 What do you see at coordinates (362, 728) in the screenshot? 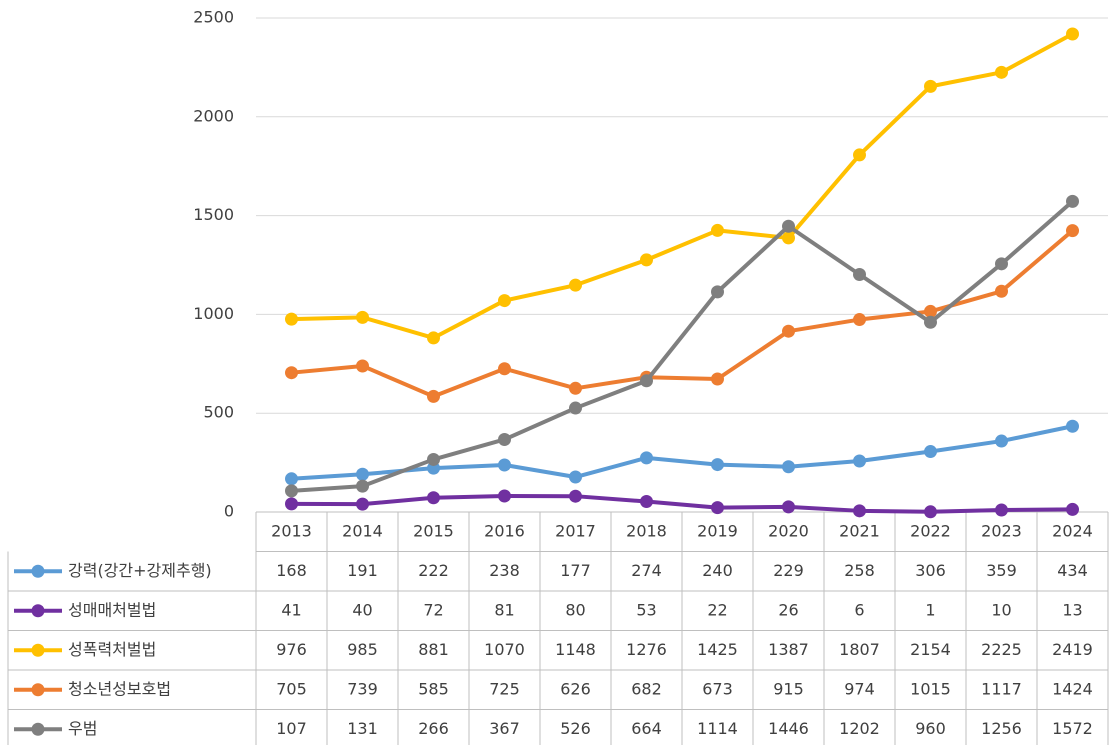
I see `table-value: 131` at bounding box center [362, 728].